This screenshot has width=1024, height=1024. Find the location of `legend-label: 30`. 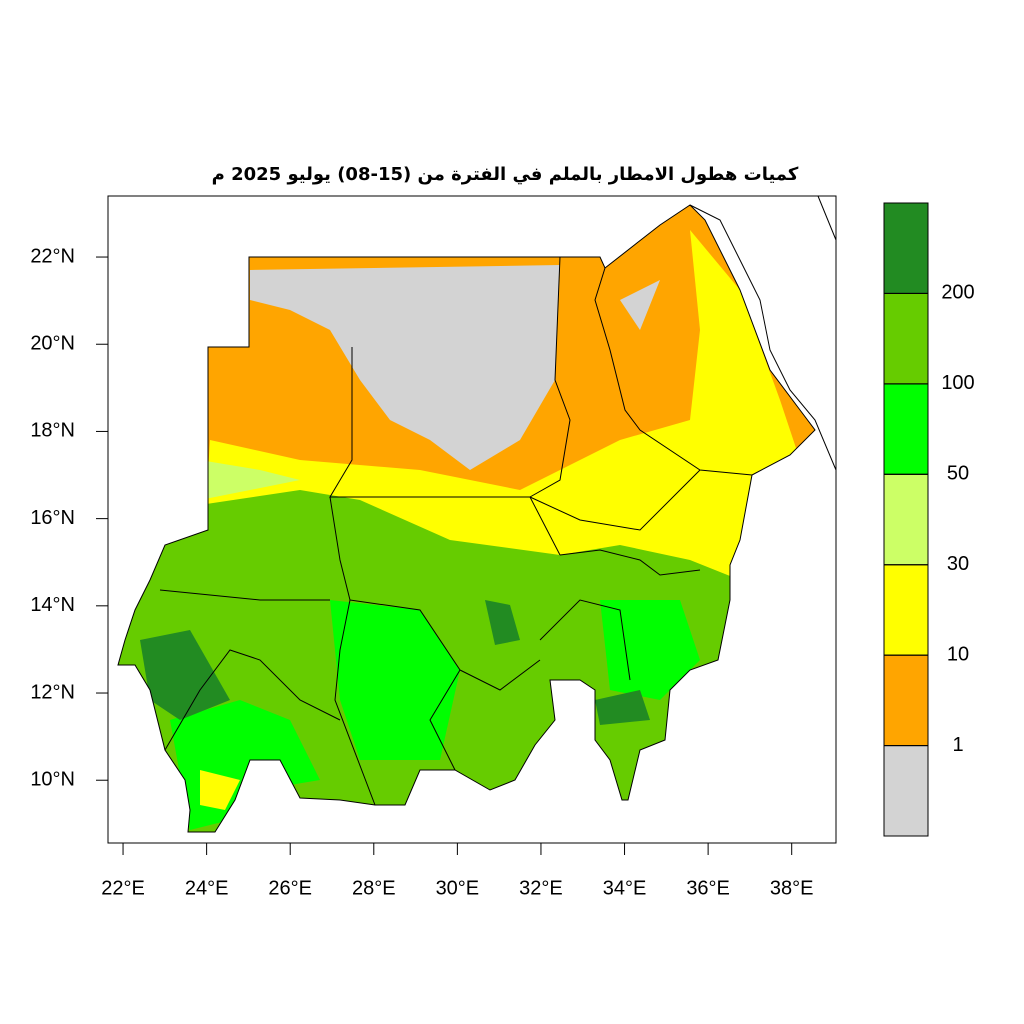

legend-label: 30 is located at coordinates (958, 564).